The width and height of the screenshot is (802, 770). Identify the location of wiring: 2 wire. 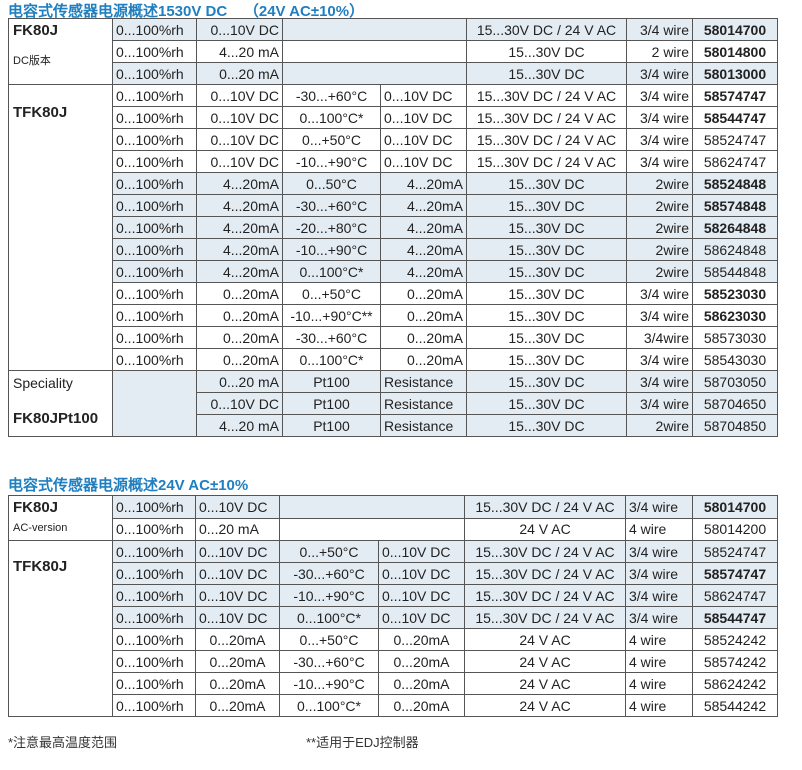
(659, 51).